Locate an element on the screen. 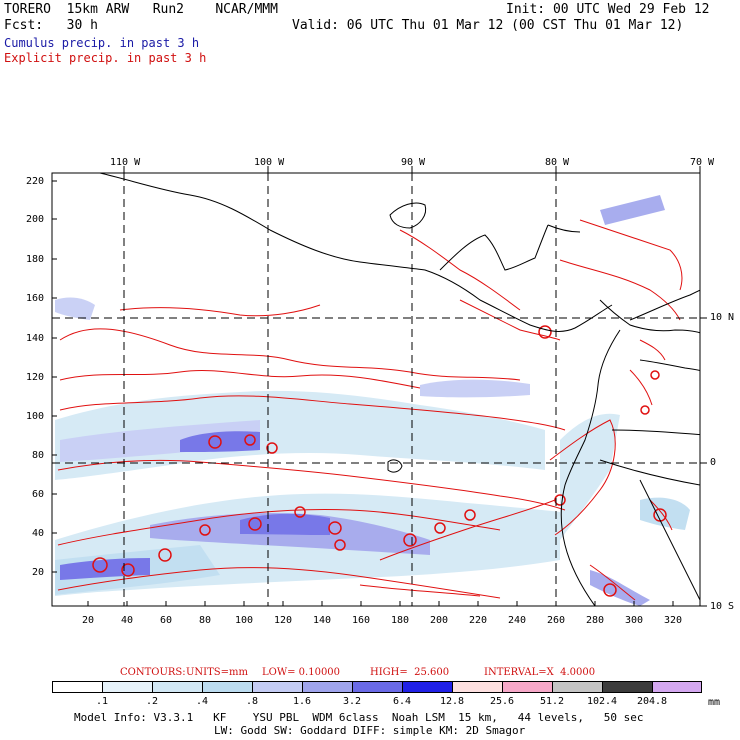  x-tick-100: 100 is located at coordinates (244, 620).